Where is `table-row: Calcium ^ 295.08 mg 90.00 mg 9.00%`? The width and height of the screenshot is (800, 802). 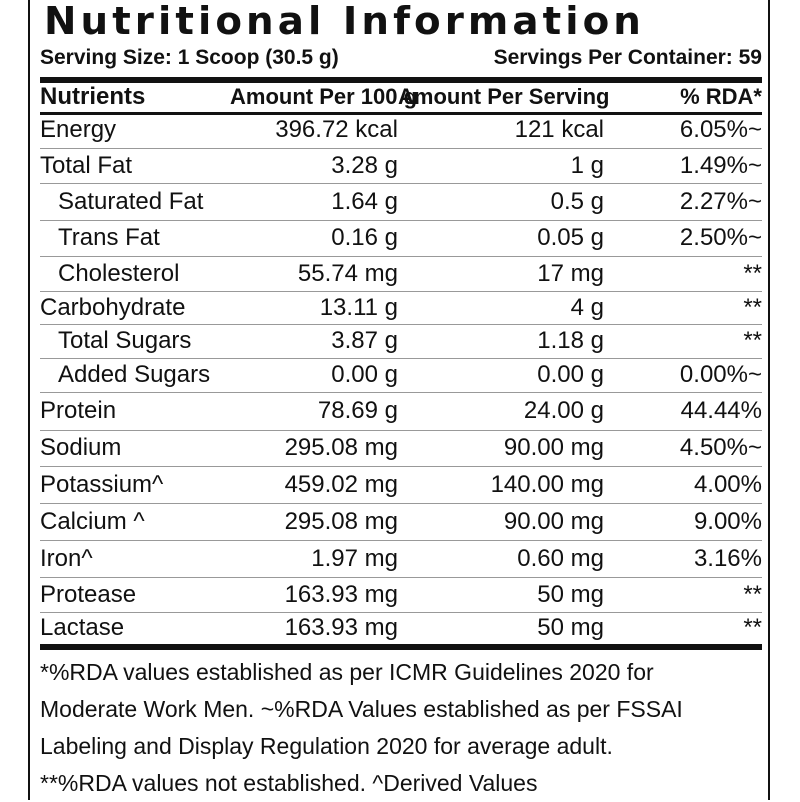
table-row: Calcium ^ 295.08 mg 90.00 mg 9.00% is located at coordinates (401, 521).